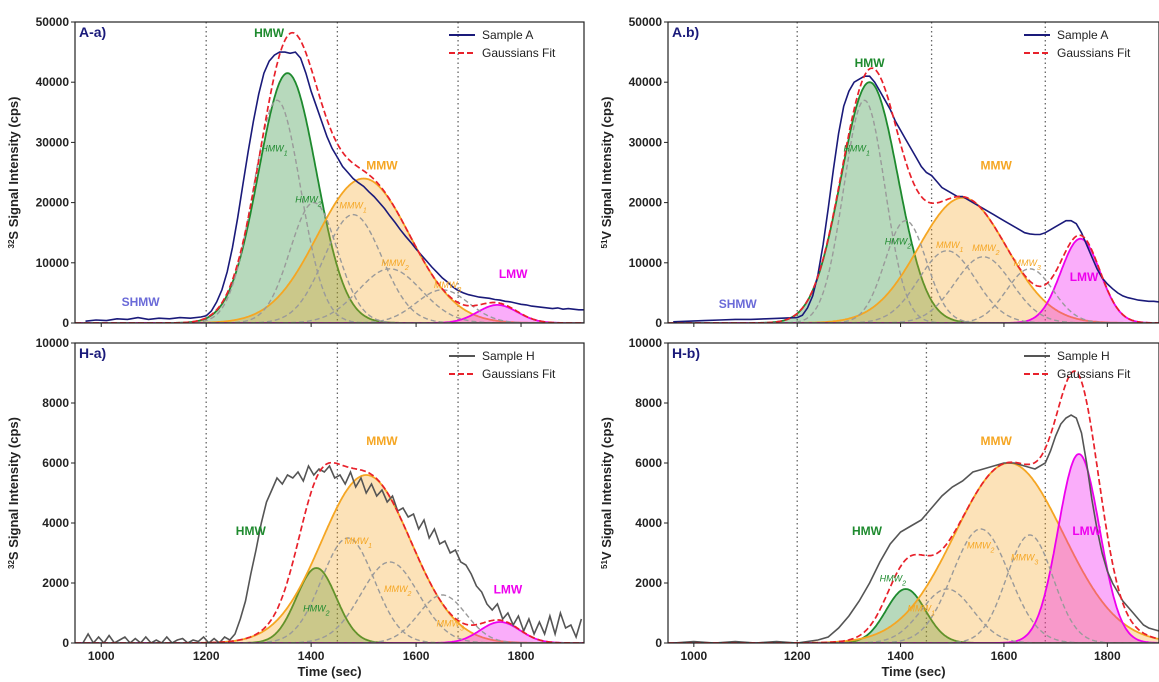 The width and height of the screenshot is (1159, 682). Describe the element at coordinates (1004, 656) in the screenshot. I see `x-tick-label: 1600` at that location.